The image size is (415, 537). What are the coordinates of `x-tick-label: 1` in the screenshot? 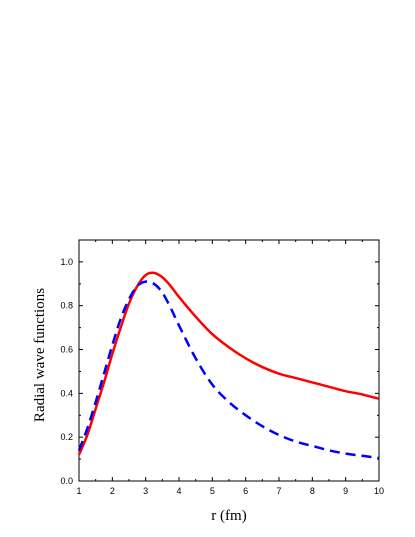 It's located at (78, 491).